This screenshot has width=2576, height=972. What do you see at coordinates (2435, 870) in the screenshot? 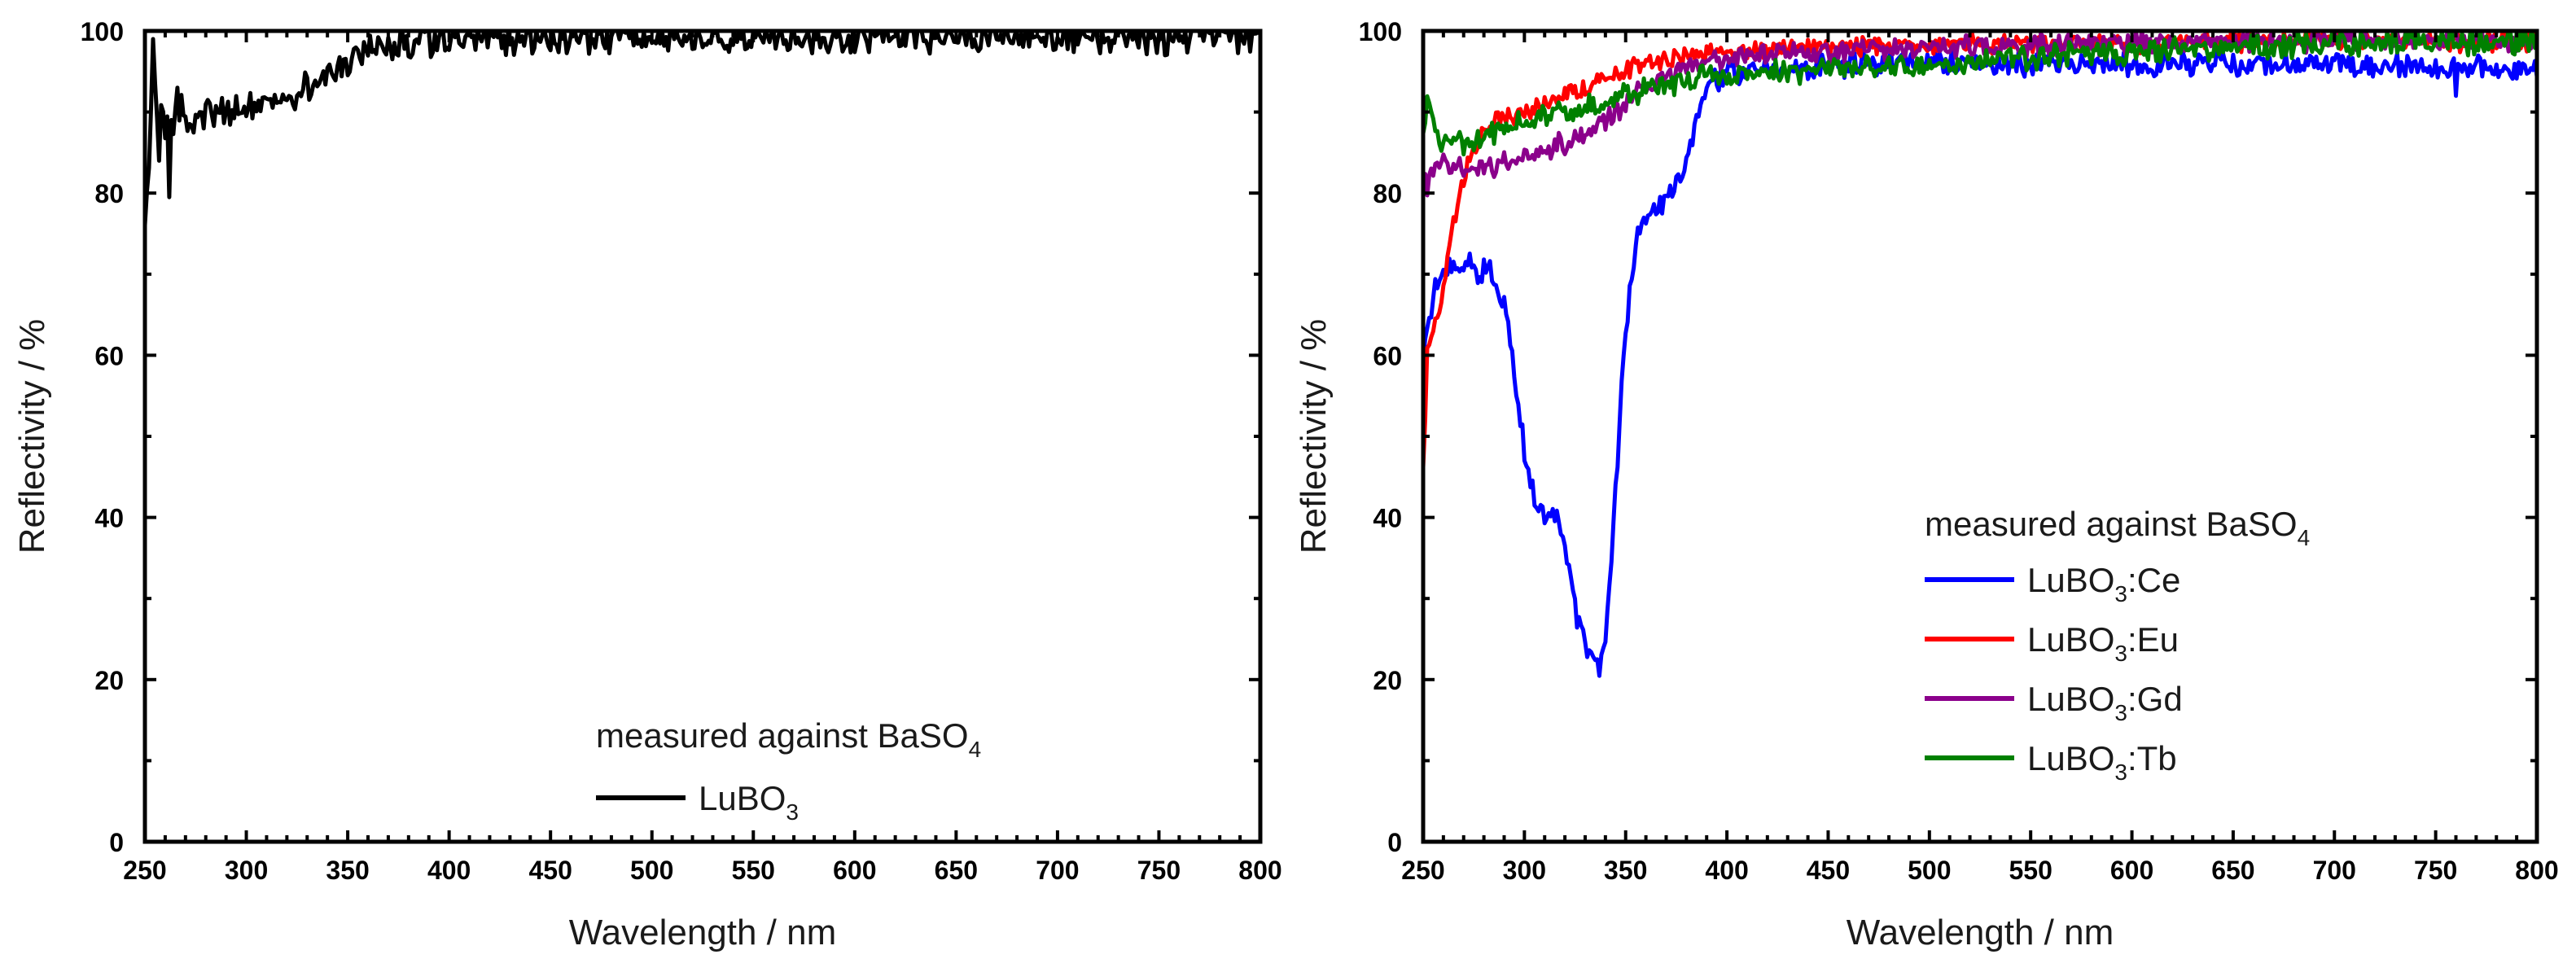
I see `right-x-tick-label: 750` at bounding box center [2435, 870].